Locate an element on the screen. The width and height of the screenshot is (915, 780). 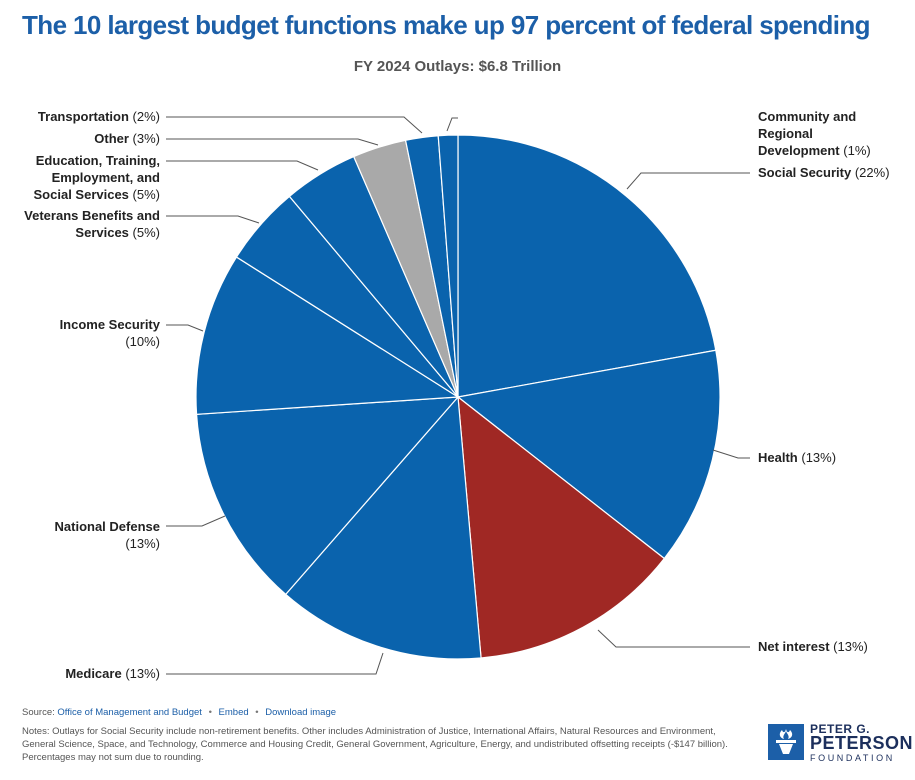
leader-line-other is located at coordinates (272, 142).